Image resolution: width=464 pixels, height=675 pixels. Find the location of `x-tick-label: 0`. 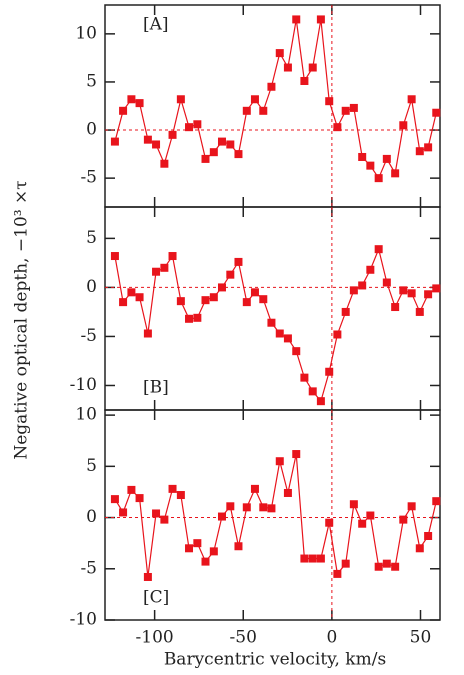

x-tick-label: 0 is located at coordinates (331, 638).